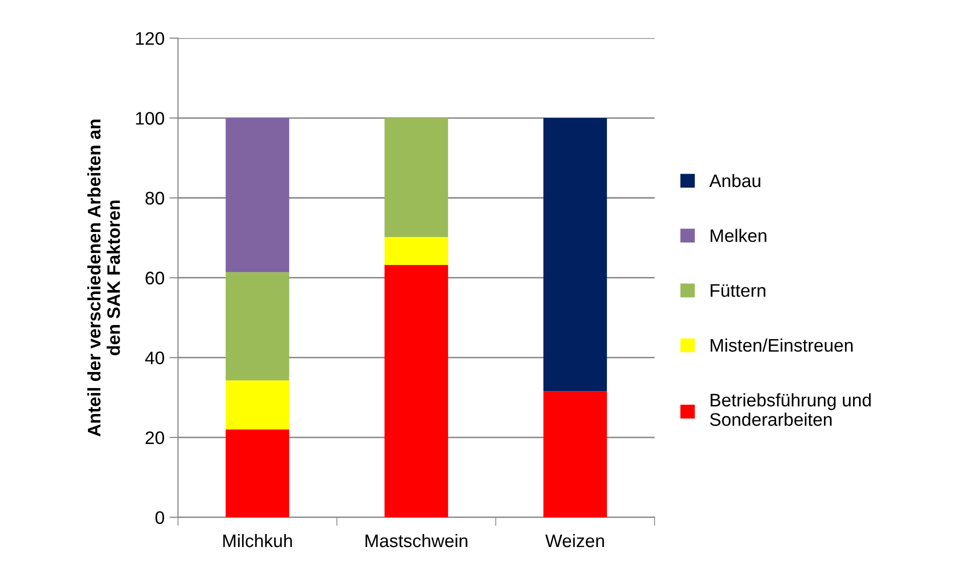 This screenshot has width=957, height=578. Describe the element at coordinates (734, 181) in the screenshot. I see `legend-label: Anbau` at that location.